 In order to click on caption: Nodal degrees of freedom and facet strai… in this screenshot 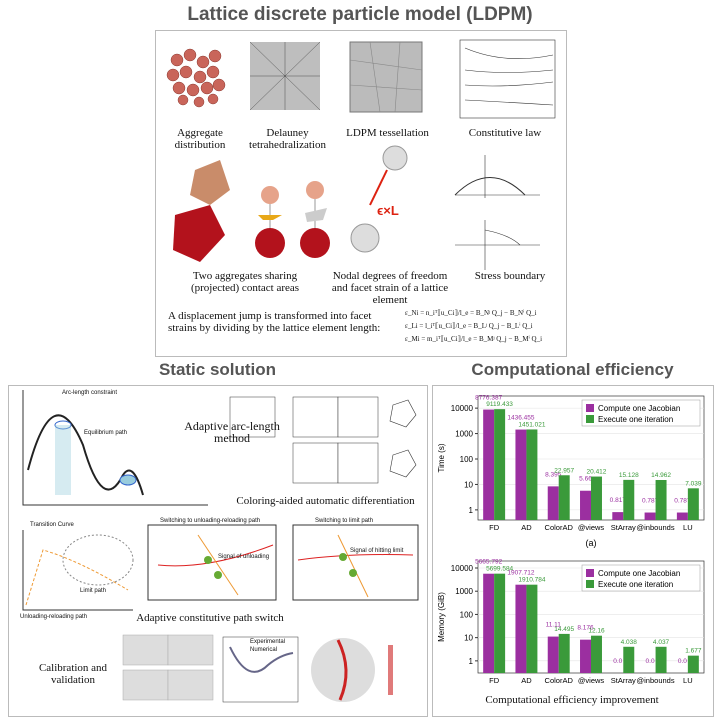, I will do `click(390, 288)`.